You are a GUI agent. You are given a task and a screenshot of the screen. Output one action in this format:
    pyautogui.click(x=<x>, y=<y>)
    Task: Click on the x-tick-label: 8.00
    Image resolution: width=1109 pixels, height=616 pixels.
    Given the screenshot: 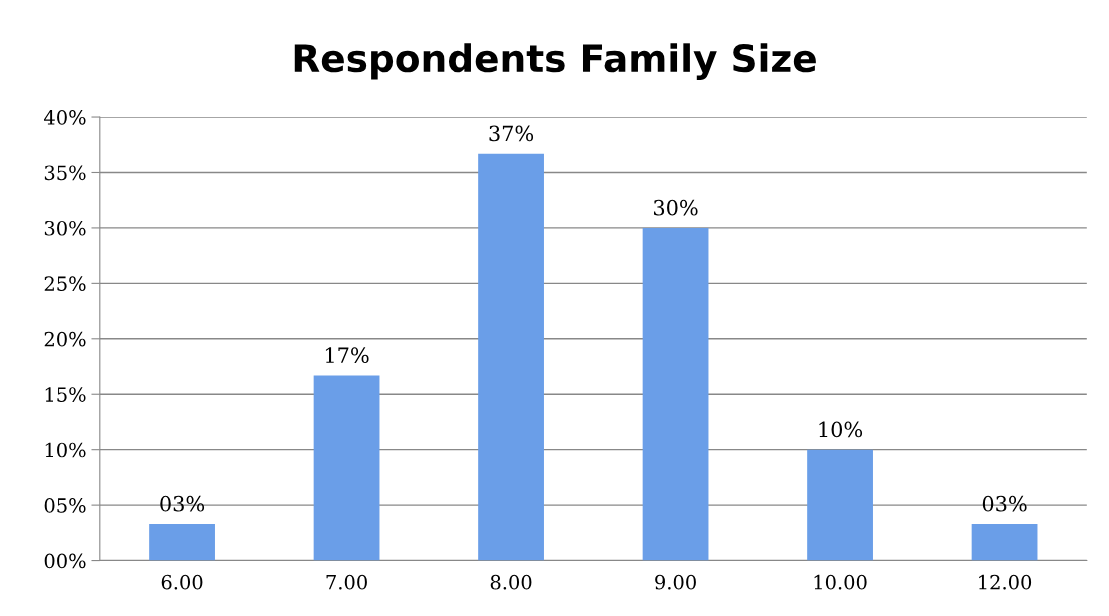 What is the action you would take?
    pyautogui.click(x=511, y=582)
    